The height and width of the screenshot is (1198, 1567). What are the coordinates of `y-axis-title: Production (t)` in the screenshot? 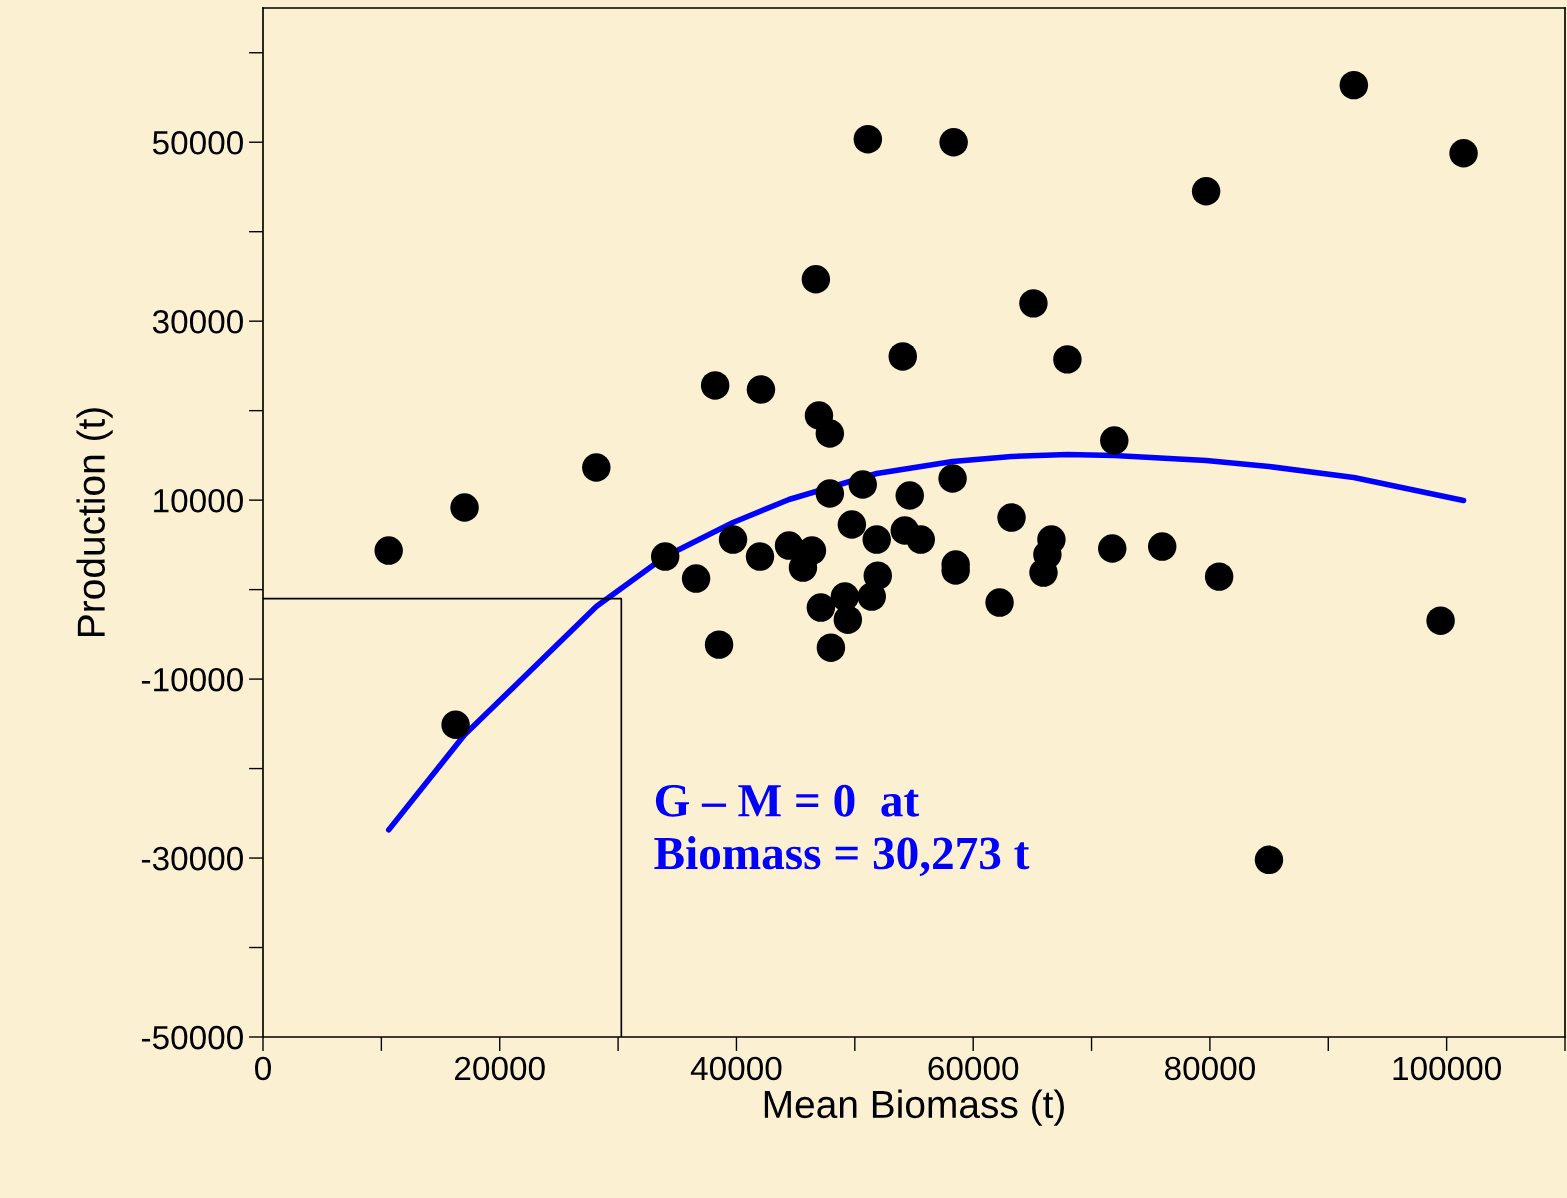 It's located at (94, 522).